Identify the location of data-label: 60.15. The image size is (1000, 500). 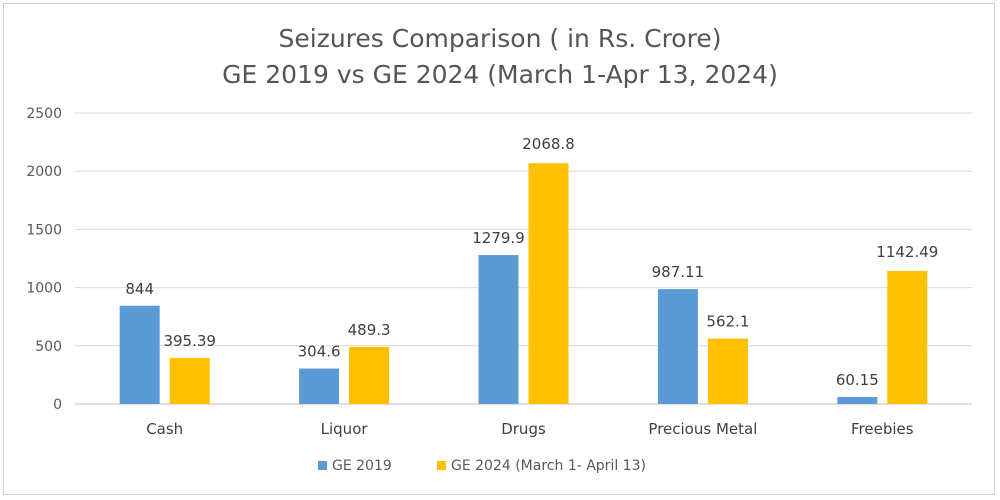
(857, 380).